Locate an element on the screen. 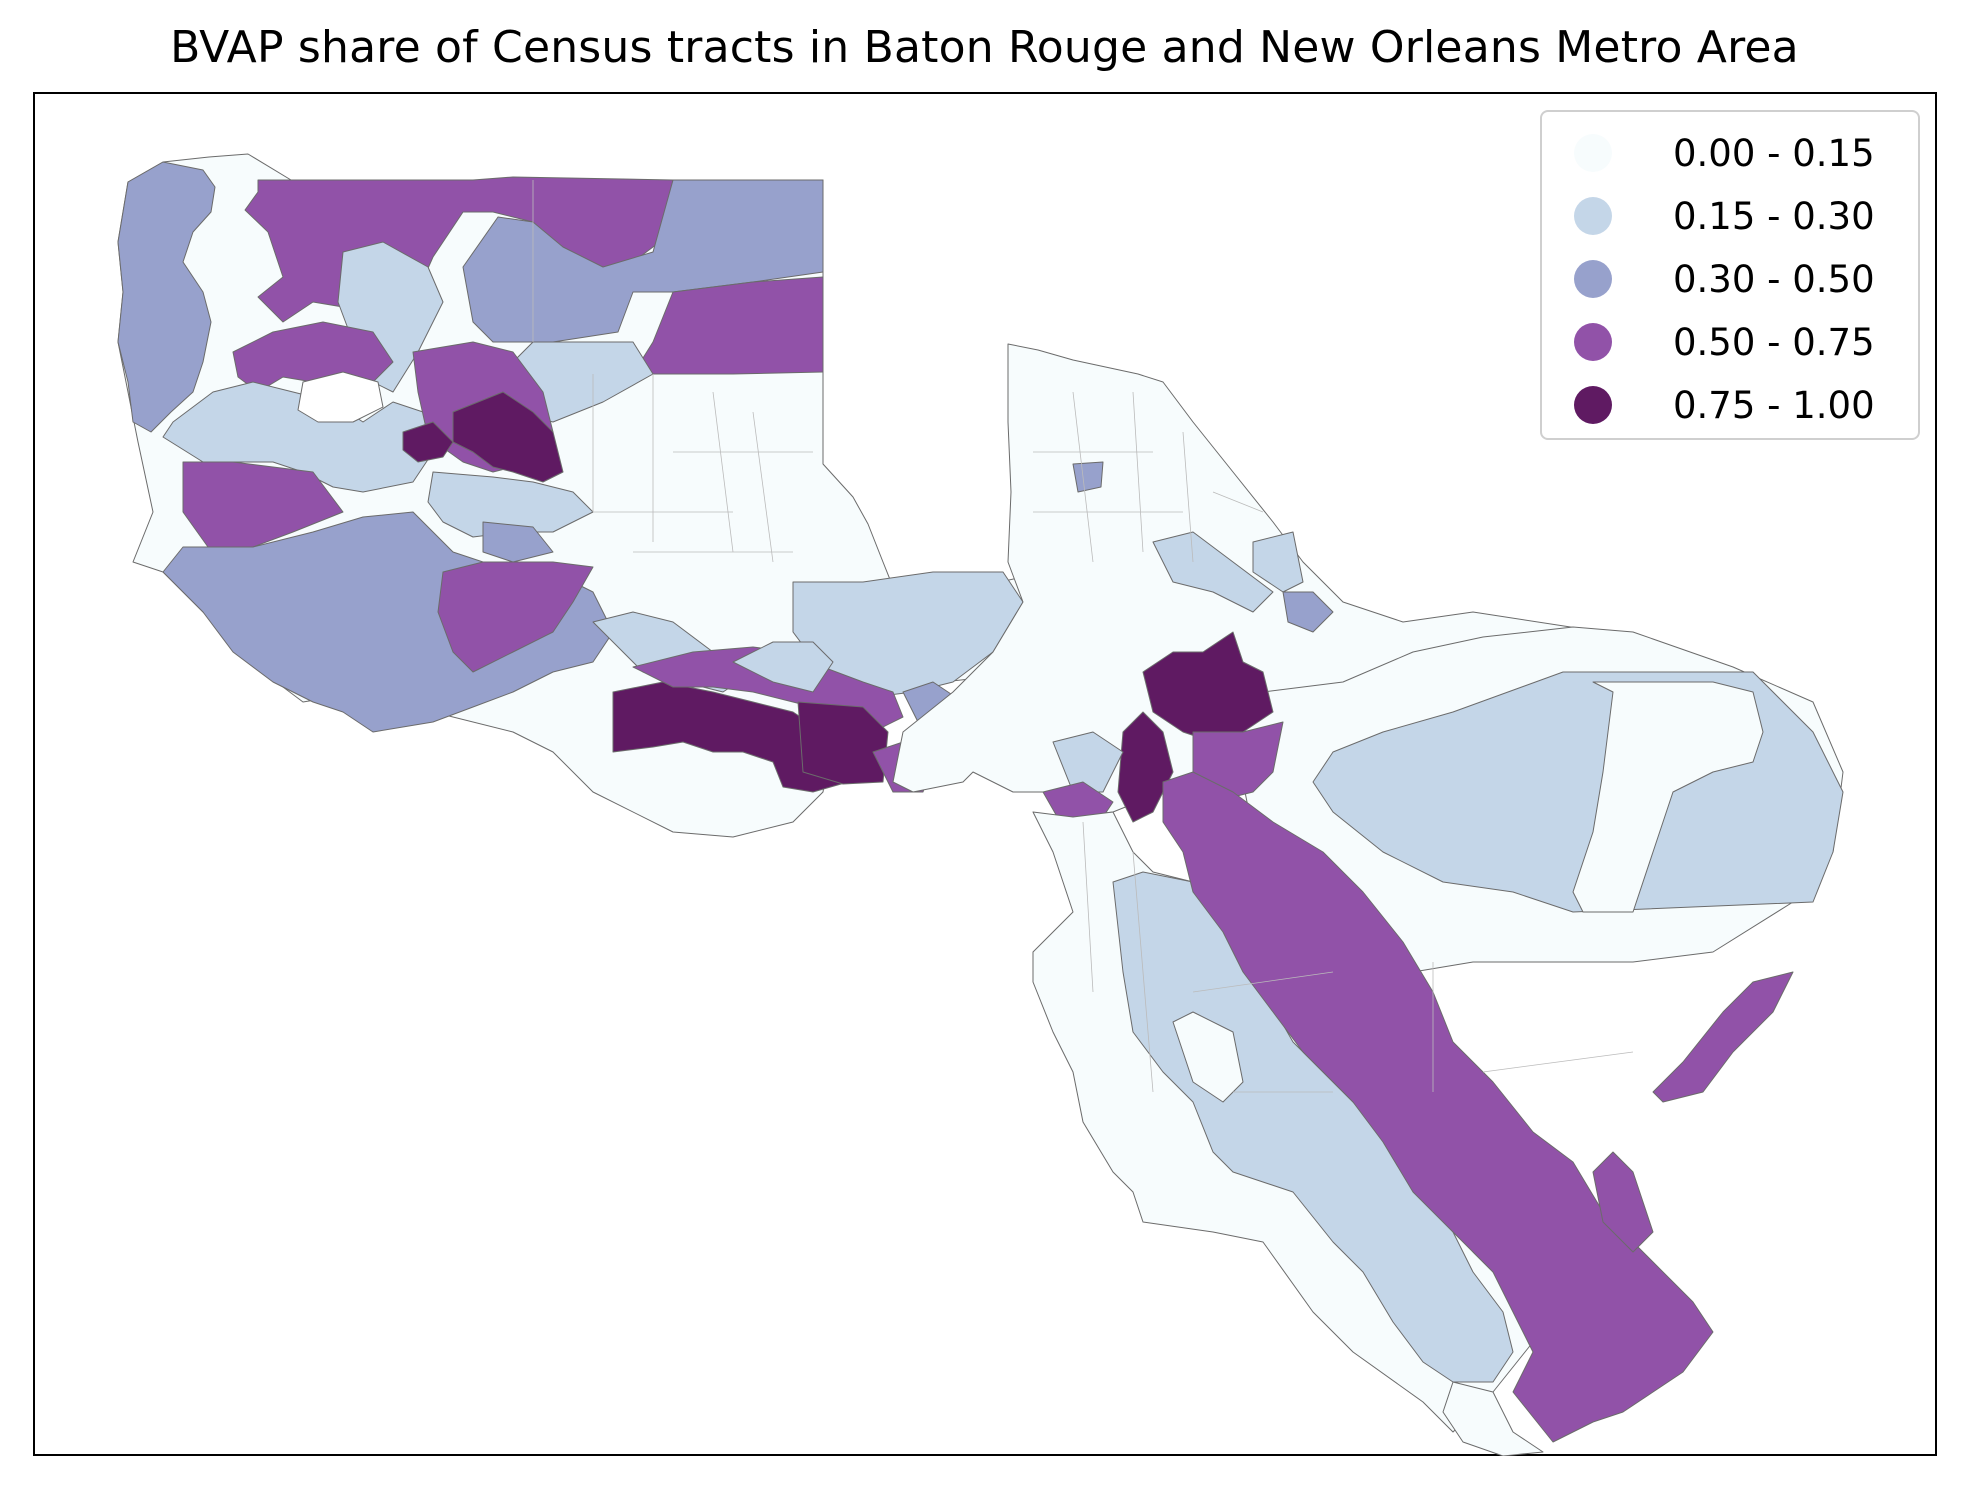 The width and height of the screenshot is (1969, 1485). legend-item: 0.75 - 1.00 is located at coordinates (1730, 405).